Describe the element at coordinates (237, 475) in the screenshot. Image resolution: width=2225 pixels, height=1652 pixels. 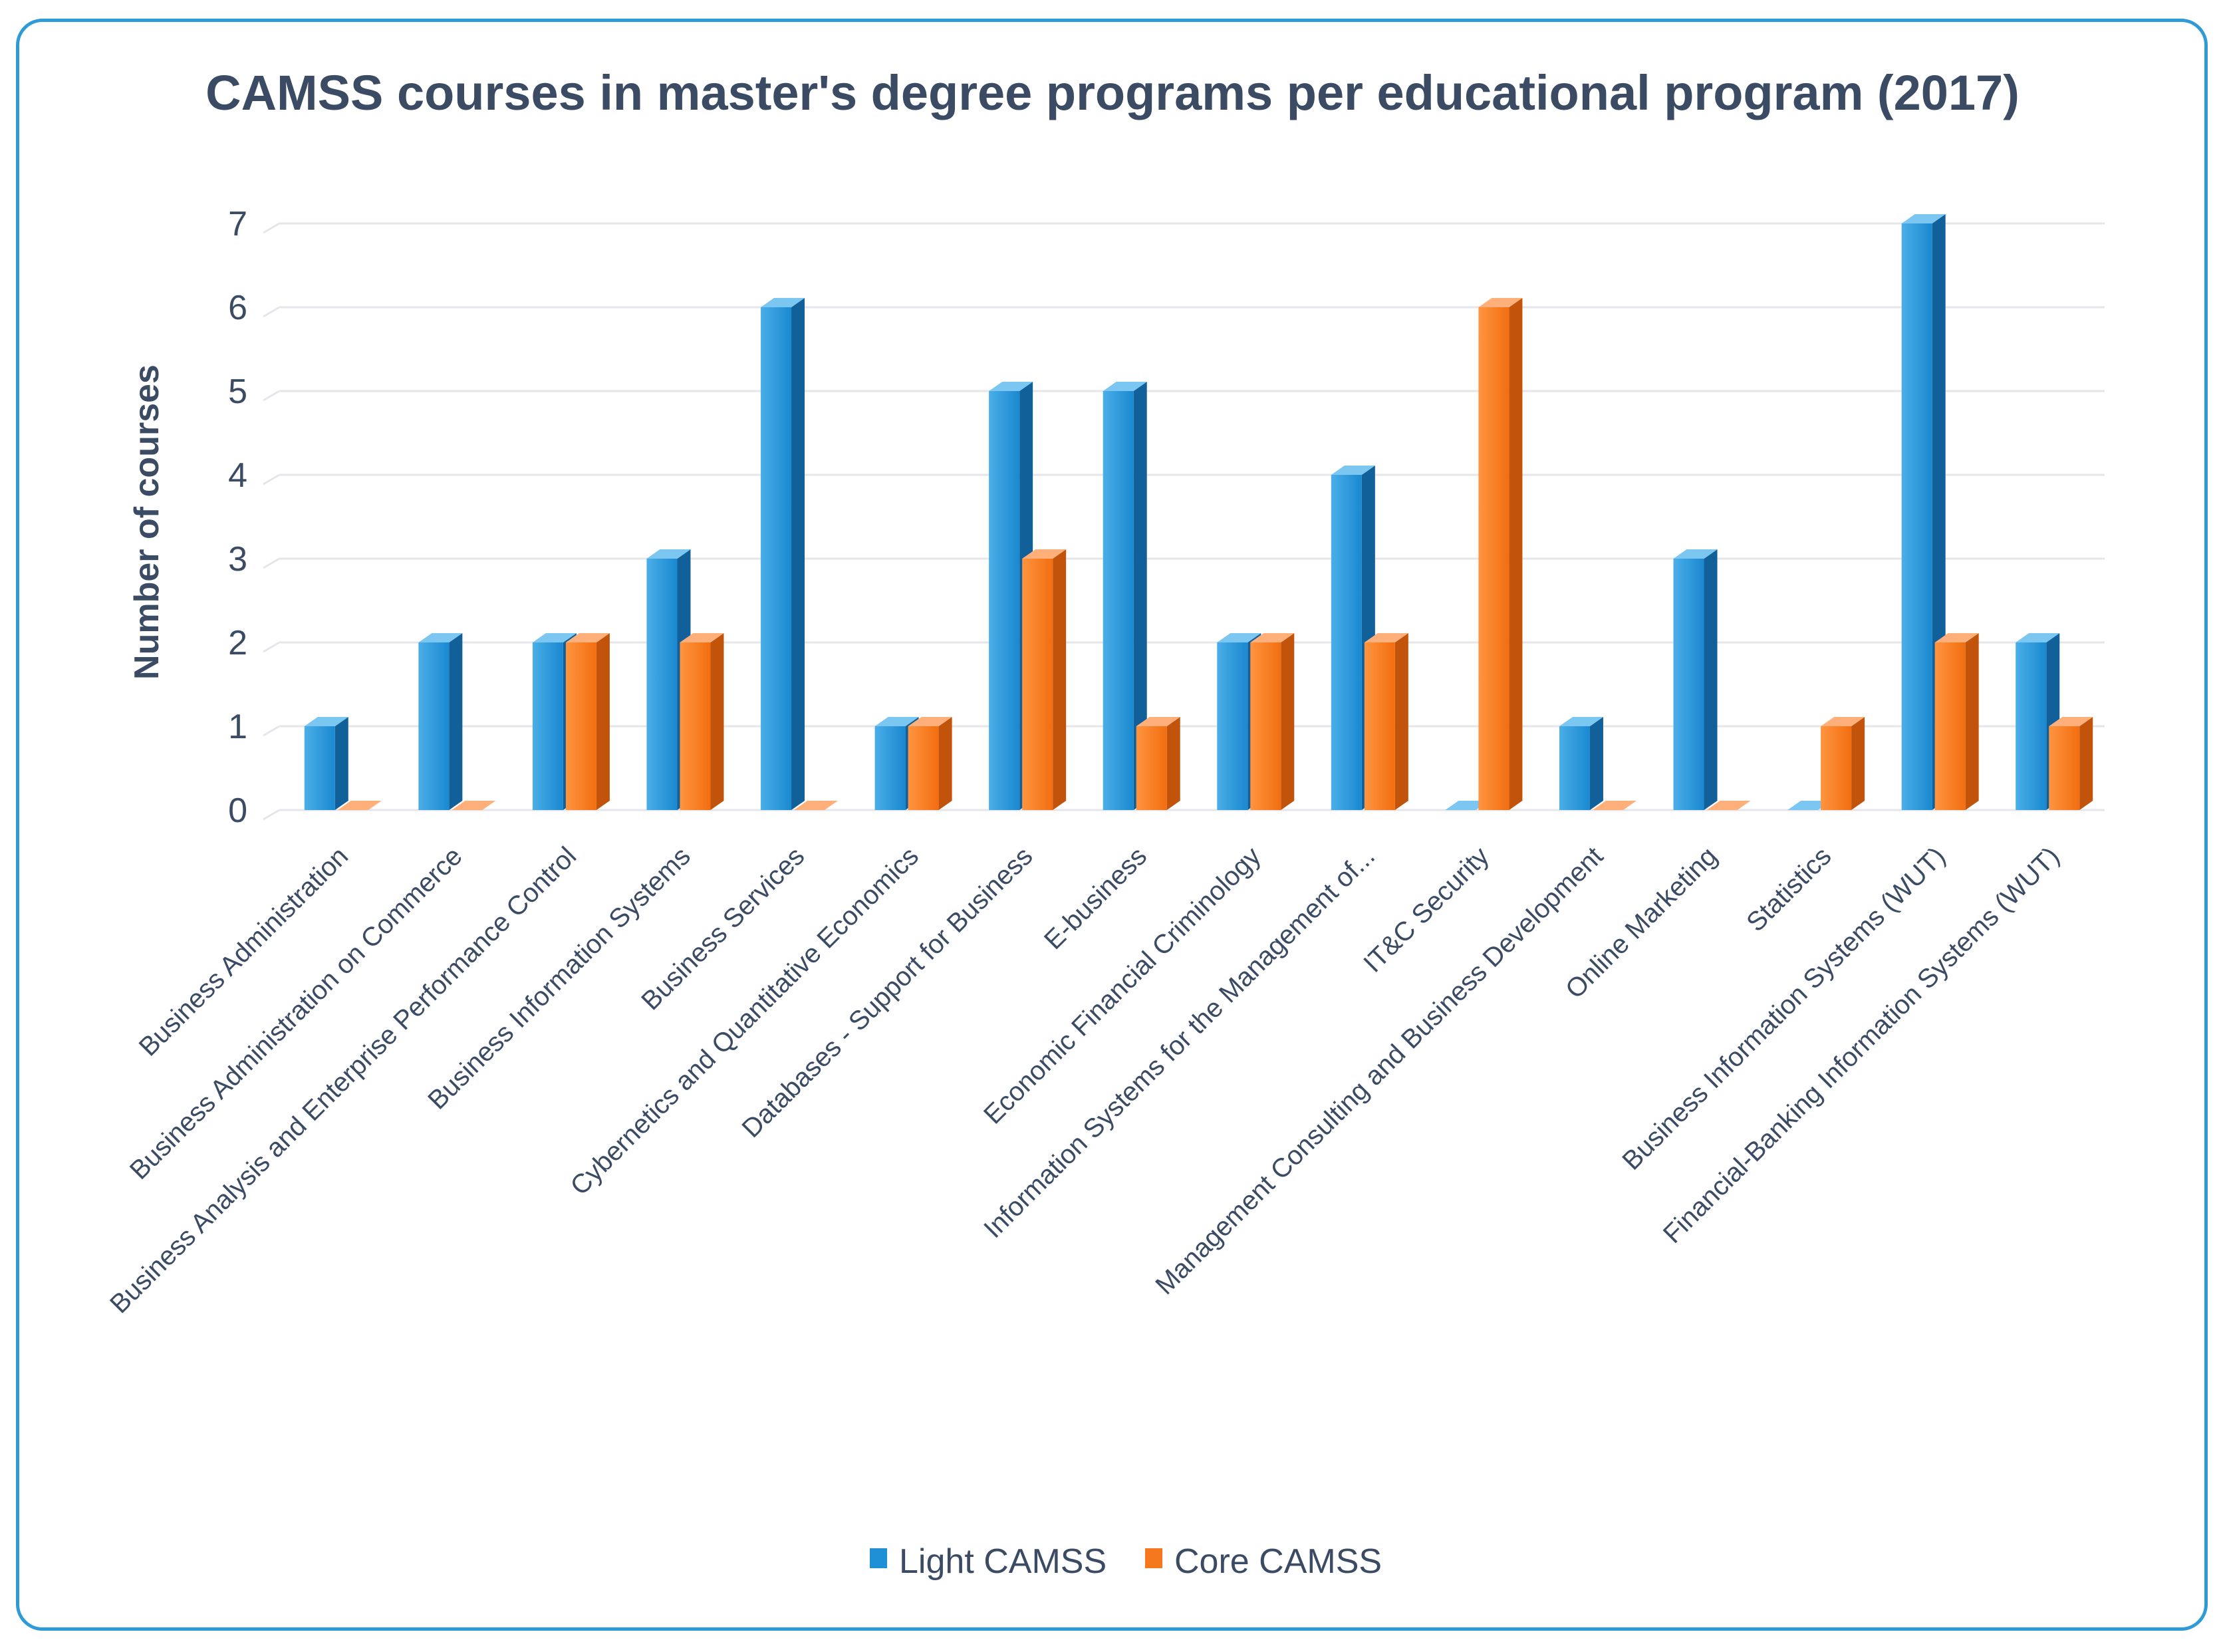
I see `y-tick-label: 4` at that location.